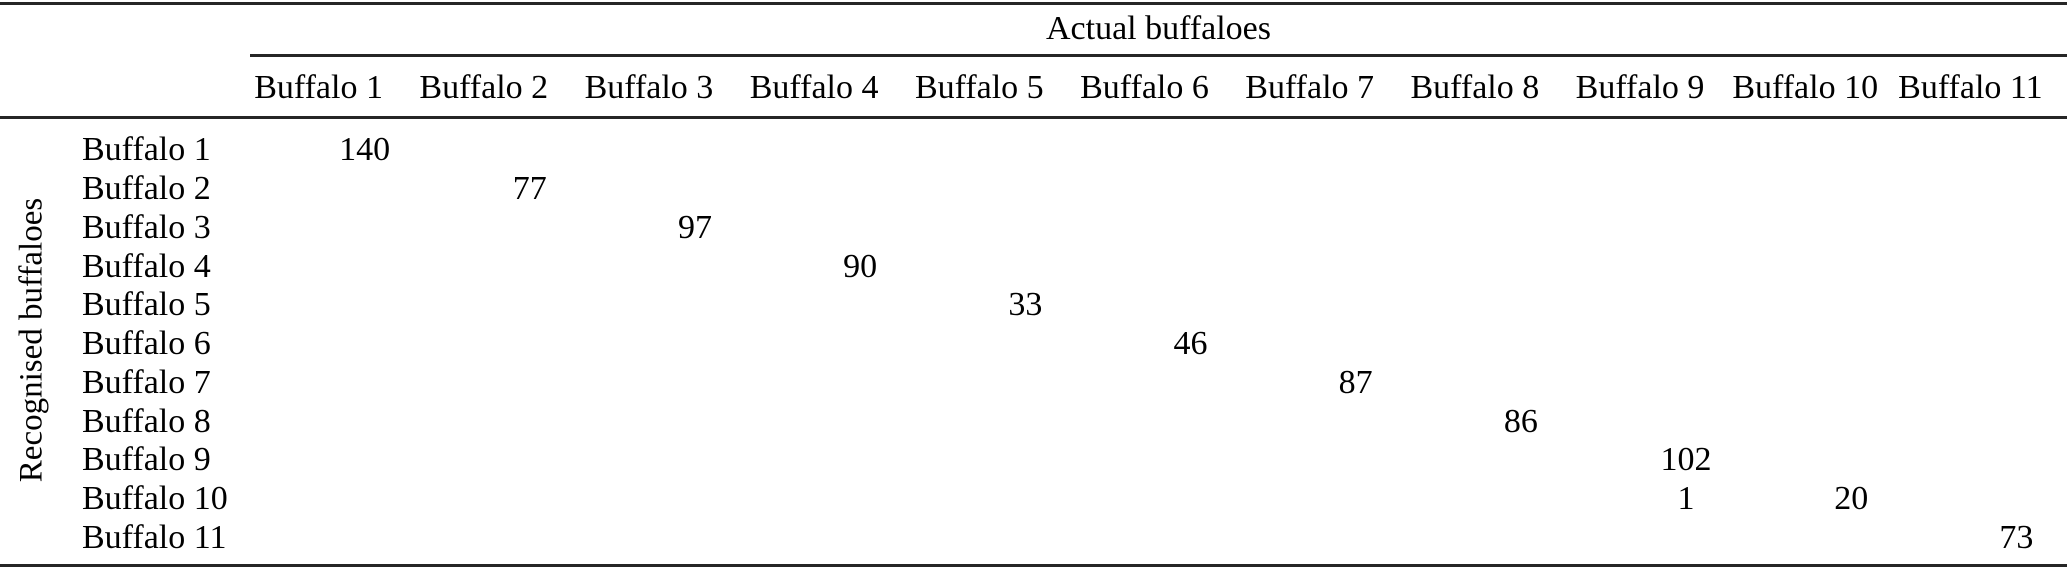  I want to click on table-row: Buffalo 6 46, so click(1033, 344).